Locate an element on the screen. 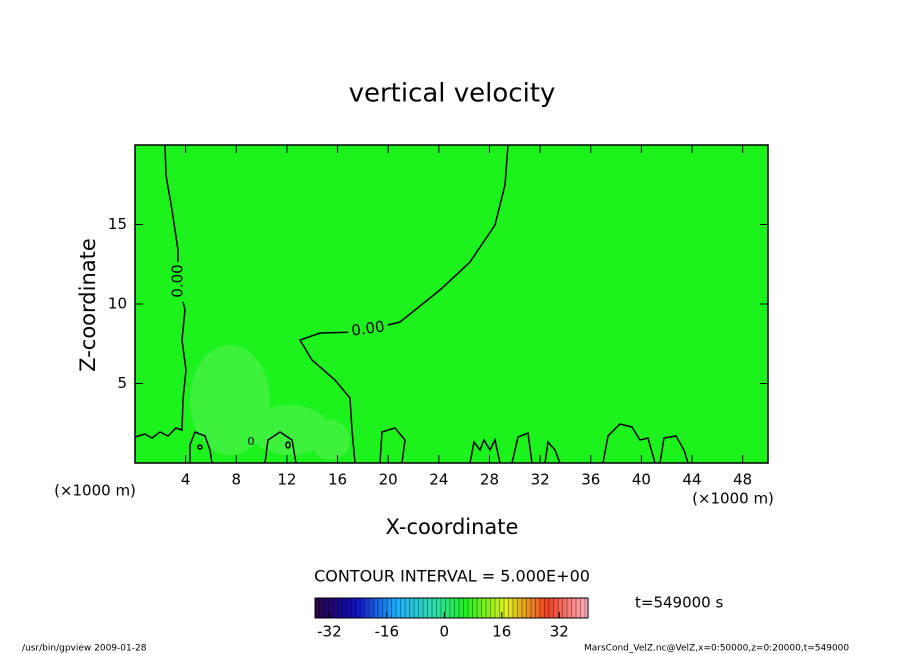 Image resolution: width=904 pixels, height=654 pixels. time-label: t=549000 s is located at coordinates (679, 603).